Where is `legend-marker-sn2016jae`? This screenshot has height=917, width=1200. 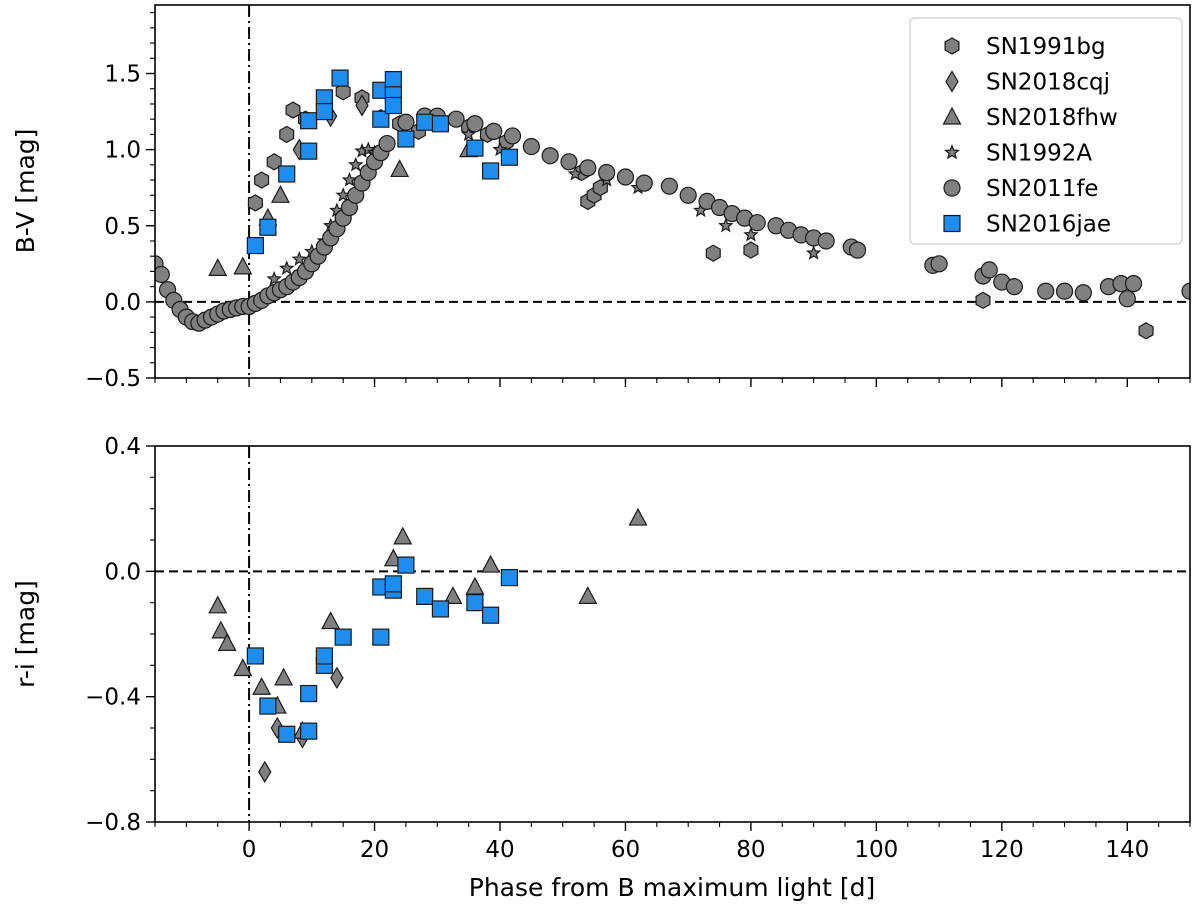
legend-marker-sn2016jae is located at coordinates (952, 223).